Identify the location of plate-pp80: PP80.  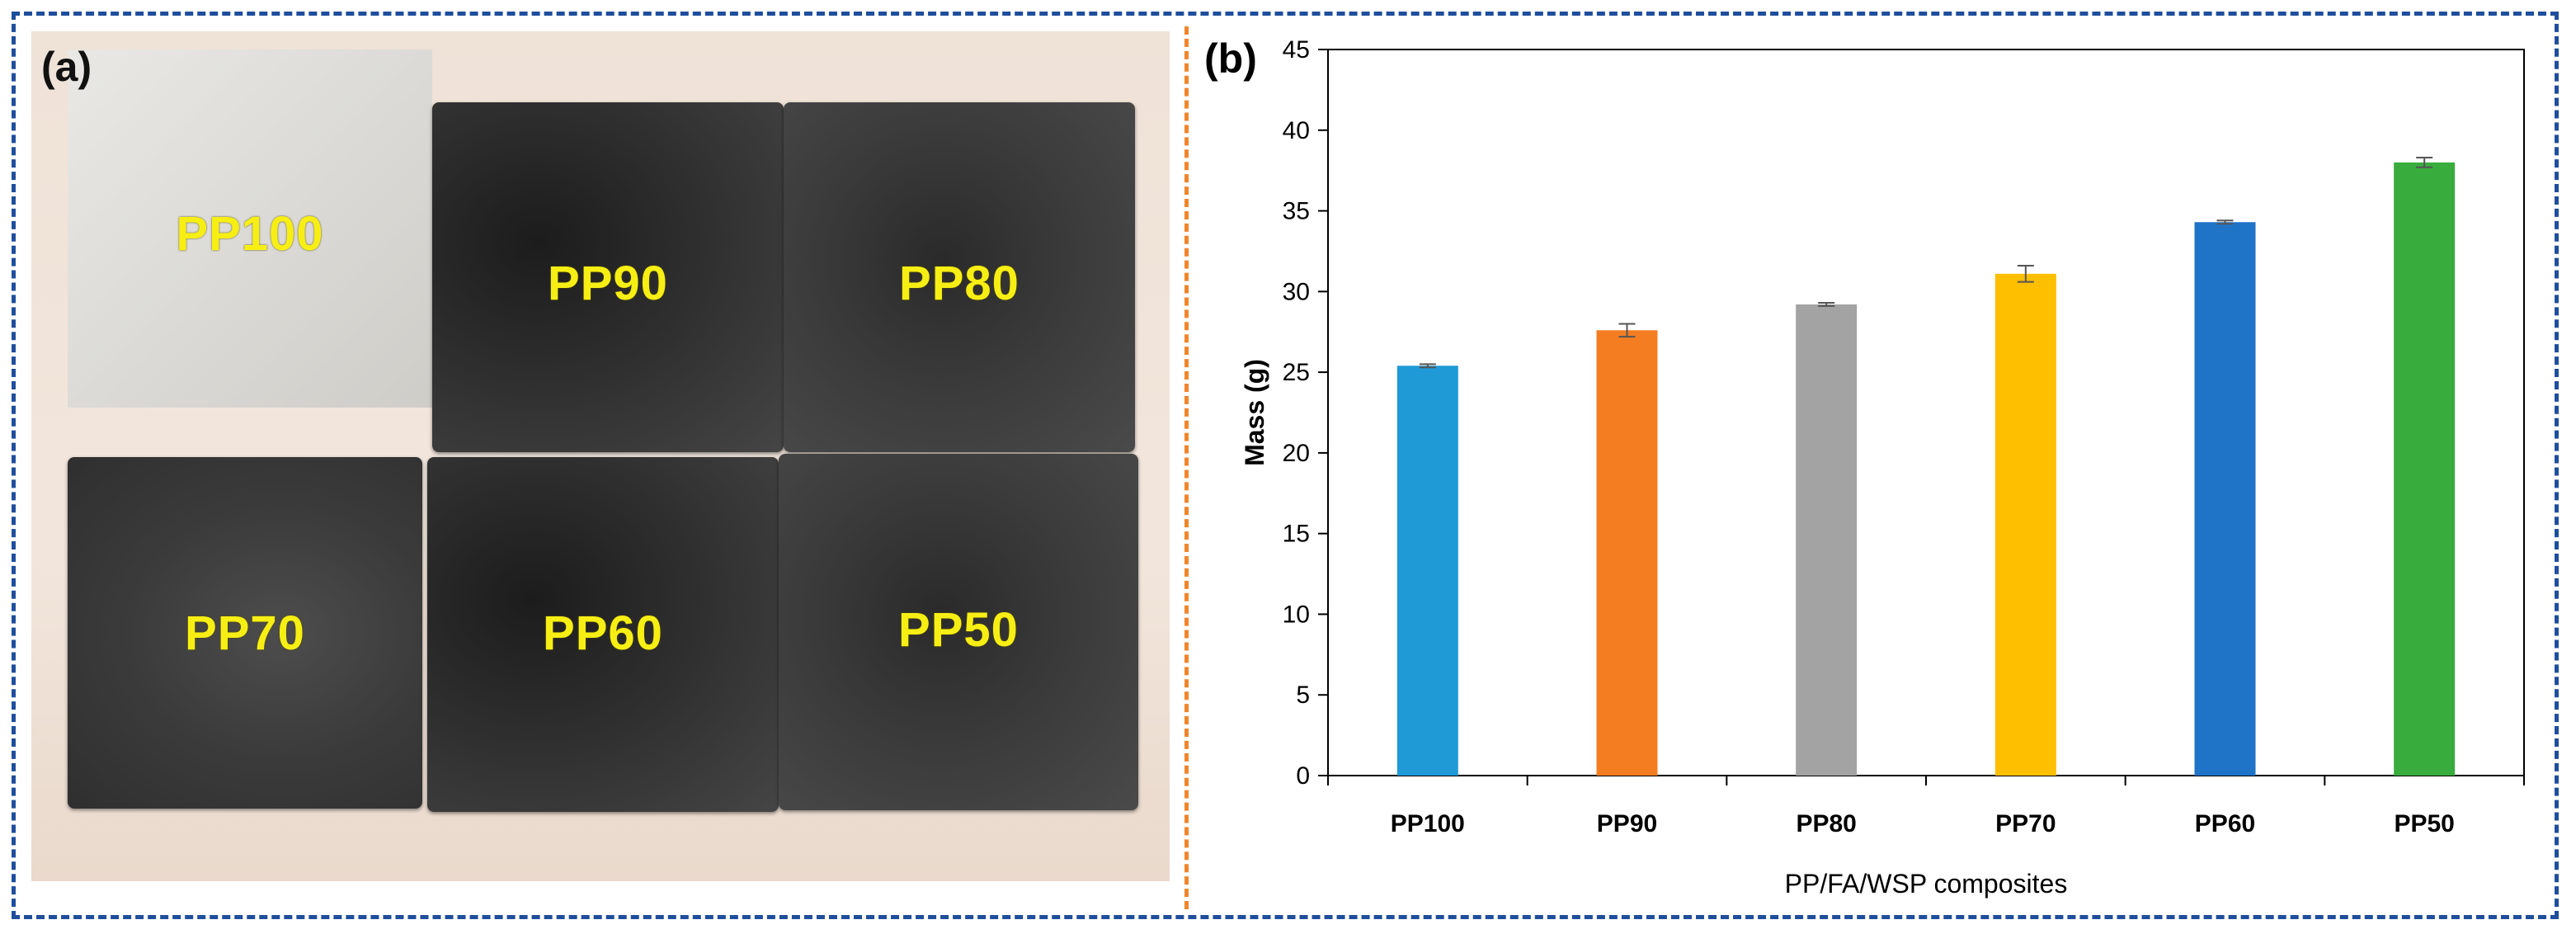
(960, 277).